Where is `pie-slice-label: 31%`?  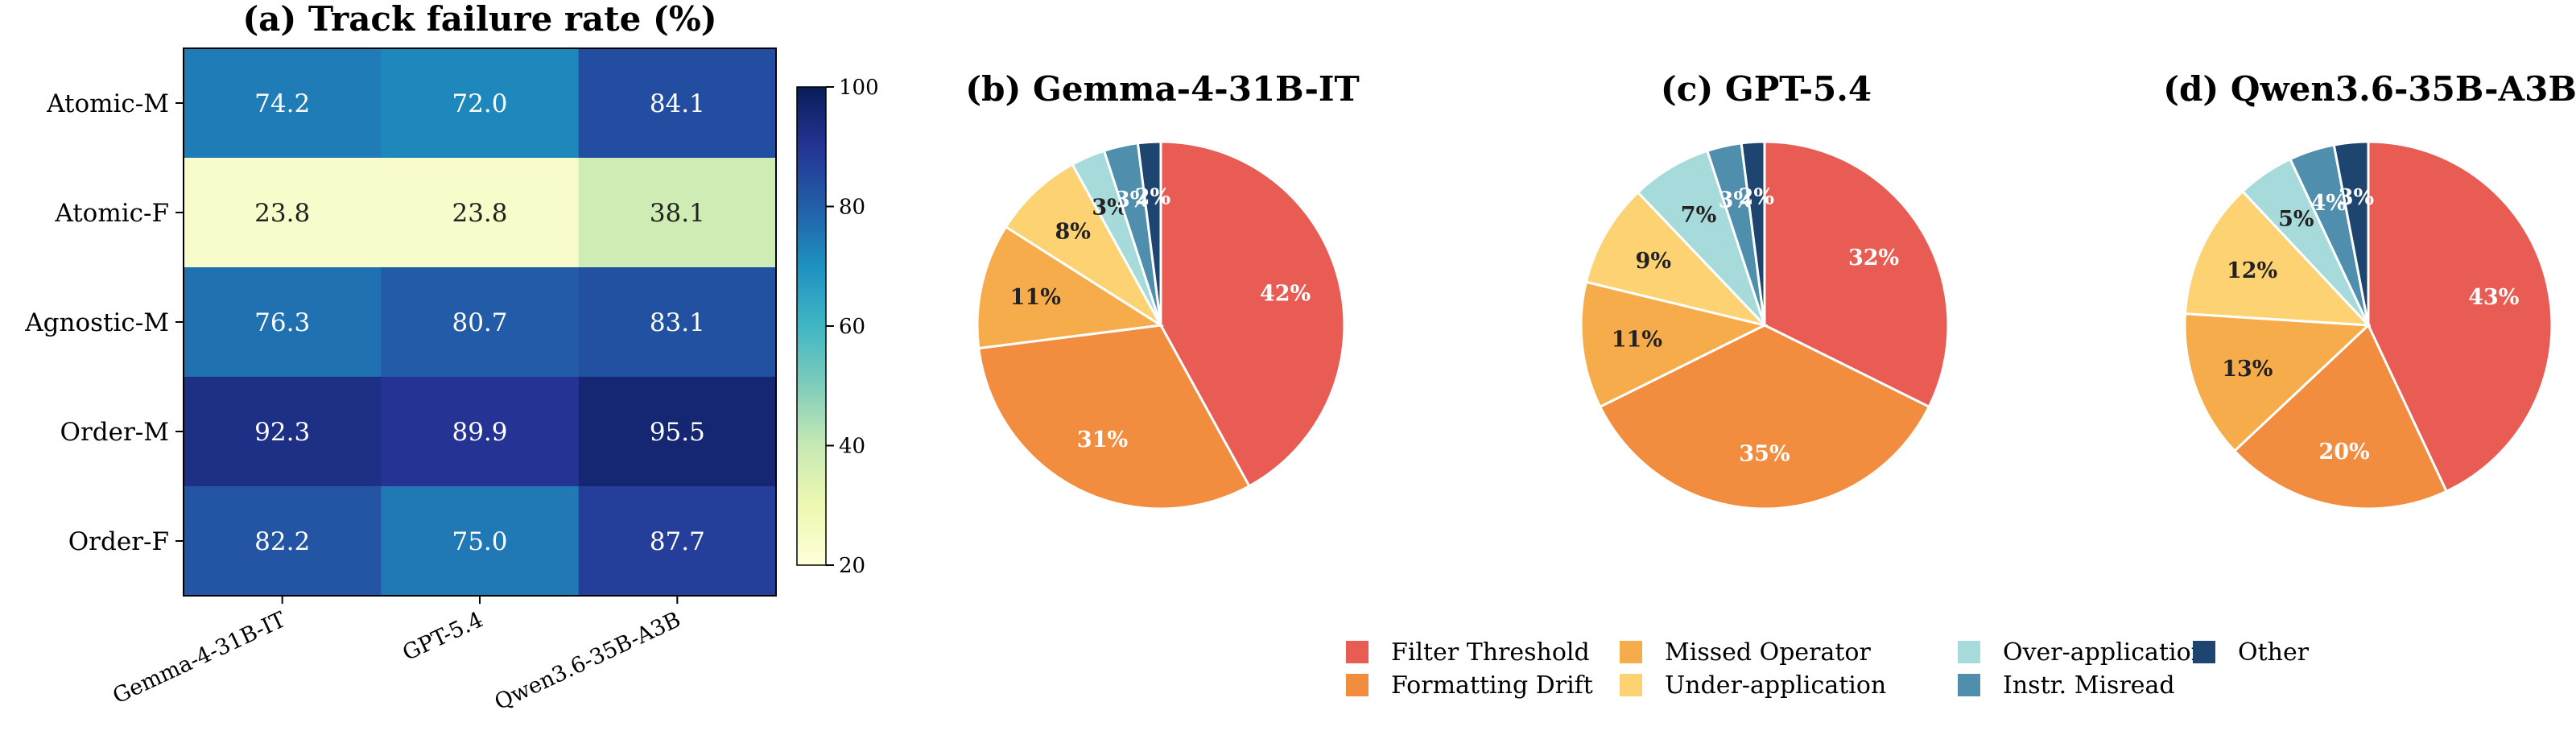
pie-slice-label: 31% is located at coordinates (1102, 440).